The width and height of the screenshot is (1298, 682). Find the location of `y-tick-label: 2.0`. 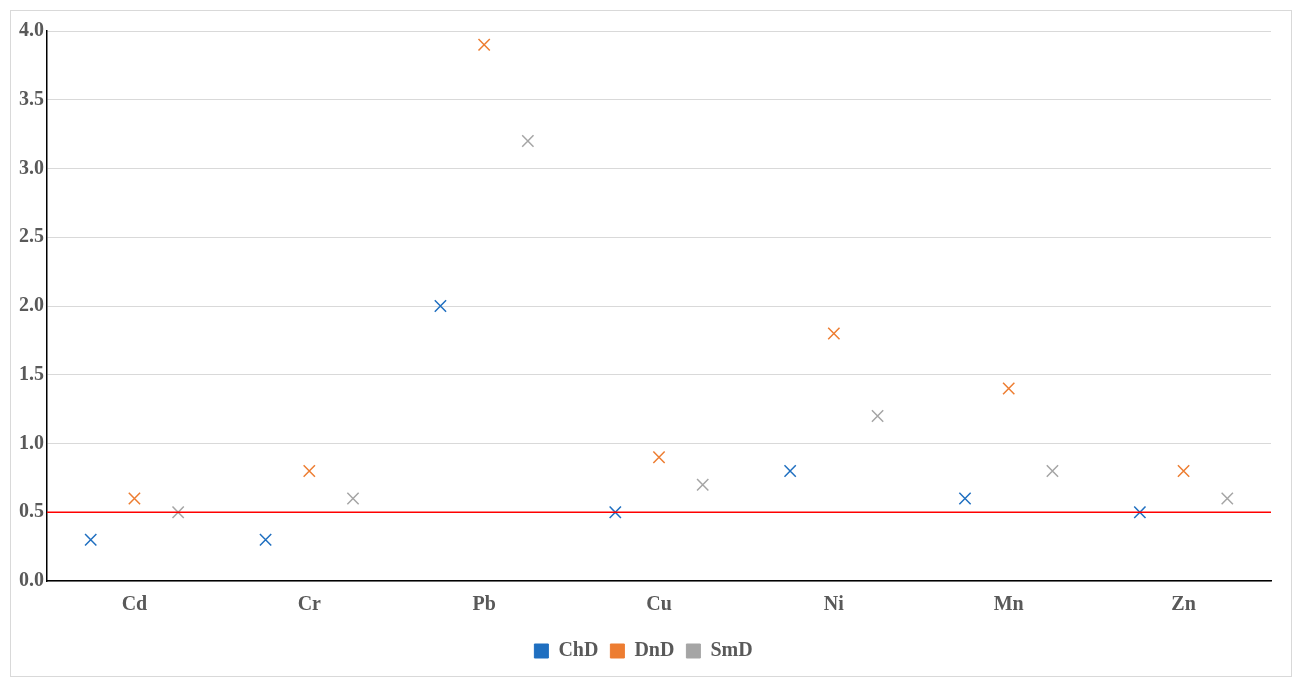

y-tick-label: 2.0 is located at coordinates (31, 304).